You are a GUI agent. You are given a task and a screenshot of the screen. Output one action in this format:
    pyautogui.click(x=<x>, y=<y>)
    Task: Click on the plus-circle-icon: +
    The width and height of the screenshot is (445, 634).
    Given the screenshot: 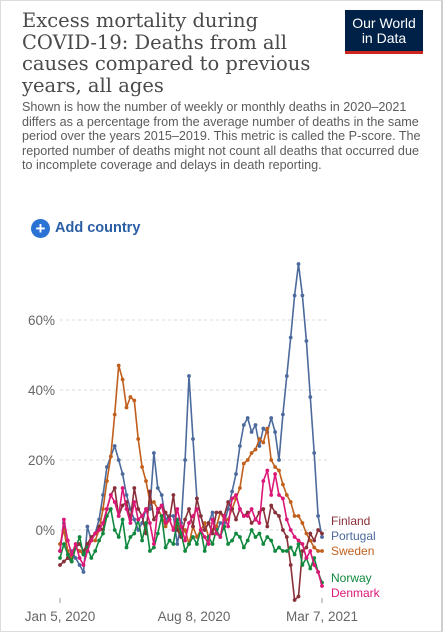 What is the action you would take?
    pyautogui.click(x=40, y=228)
    